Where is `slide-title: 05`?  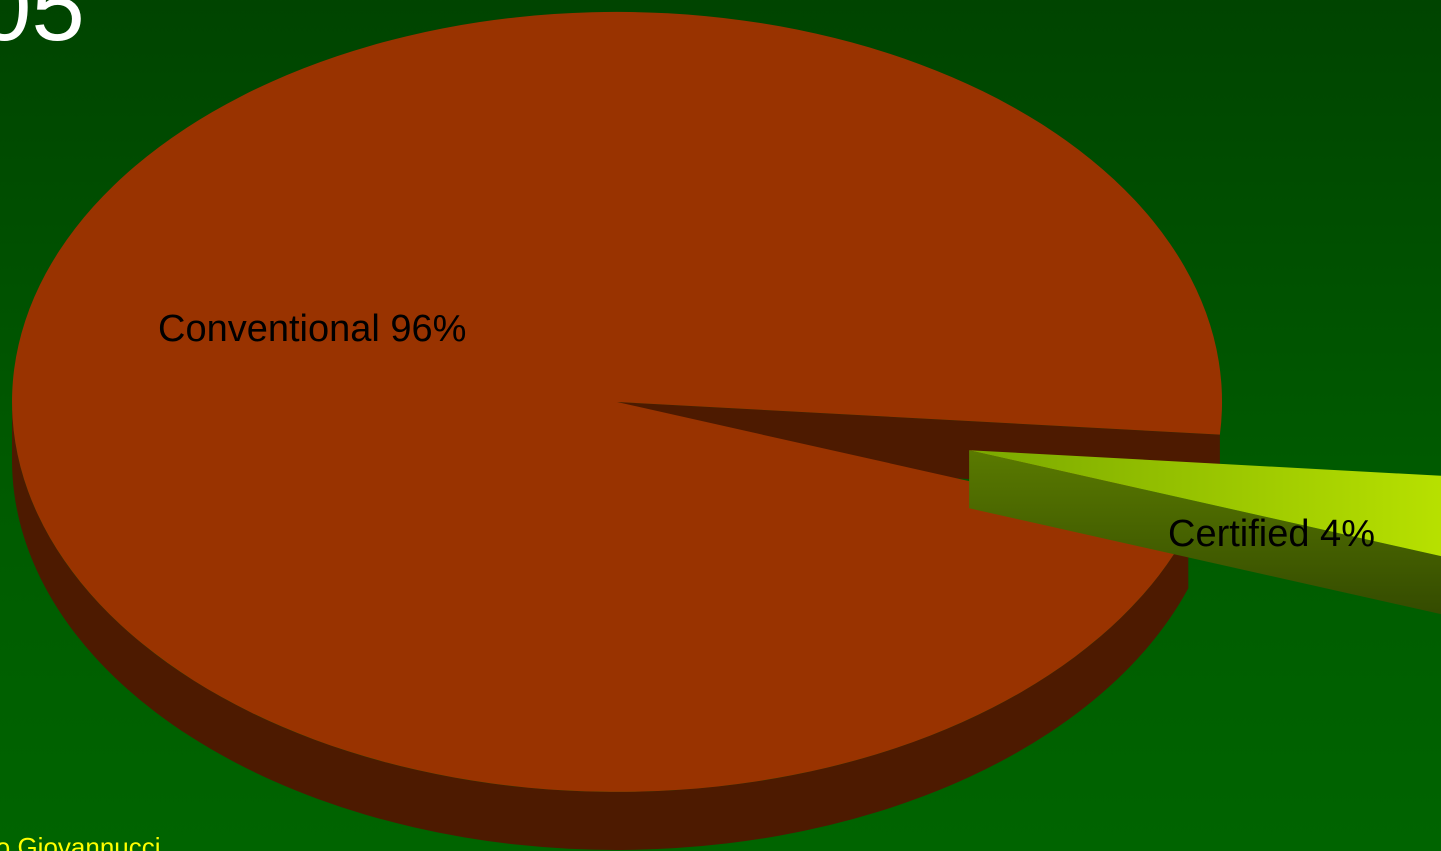
slide-title: 05 is located at coordinates (42, 30).